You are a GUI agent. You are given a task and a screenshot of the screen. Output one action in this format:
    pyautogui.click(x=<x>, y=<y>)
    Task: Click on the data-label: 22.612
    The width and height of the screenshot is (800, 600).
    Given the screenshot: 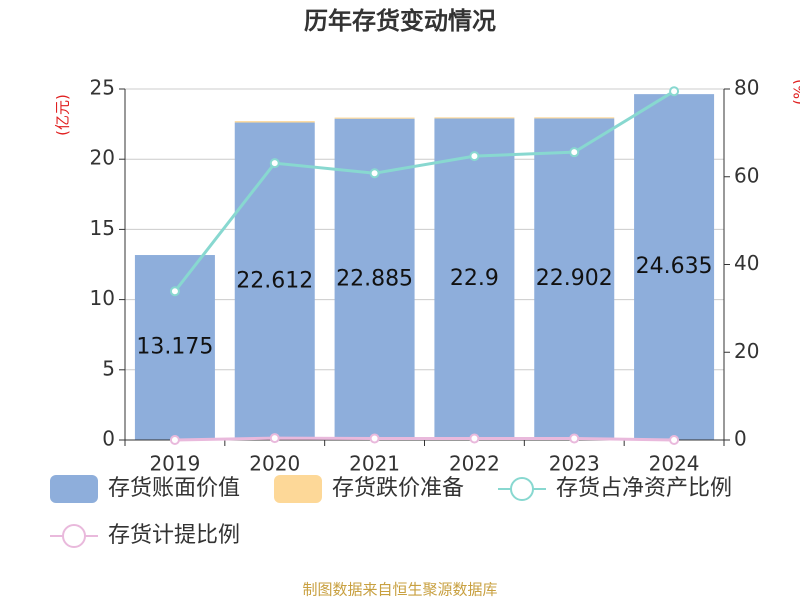 What is the action you would take?
    pyautogui.click(x=274, y=280)
    